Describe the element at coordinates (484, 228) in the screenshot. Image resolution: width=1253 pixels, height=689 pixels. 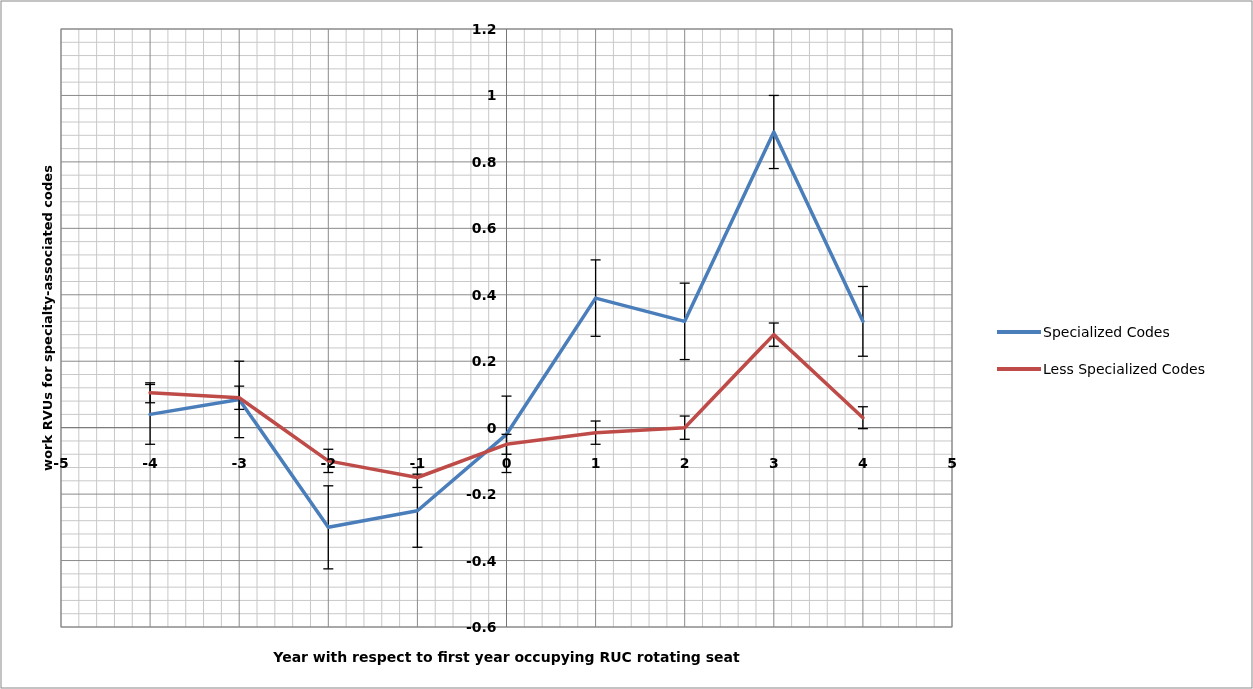
I see `y-tick-label: 0.6` at that location.